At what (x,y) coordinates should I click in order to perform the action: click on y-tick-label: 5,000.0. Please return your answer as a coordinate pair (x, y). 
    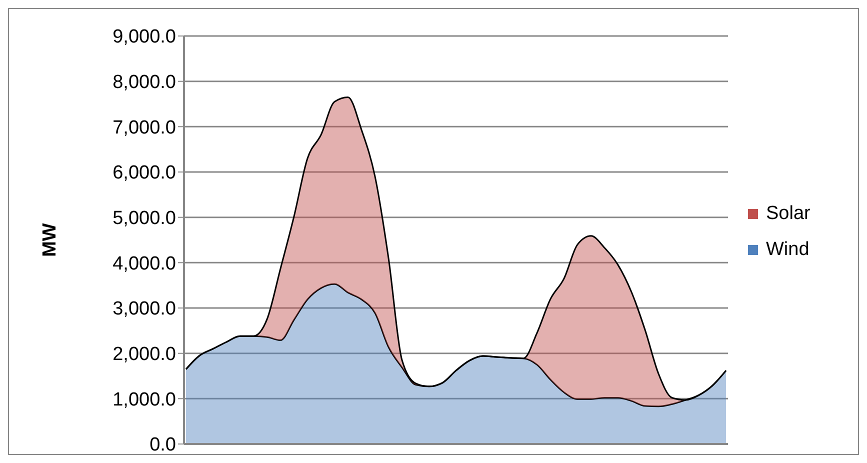
    Looking at the image, I should click on (144, 219).